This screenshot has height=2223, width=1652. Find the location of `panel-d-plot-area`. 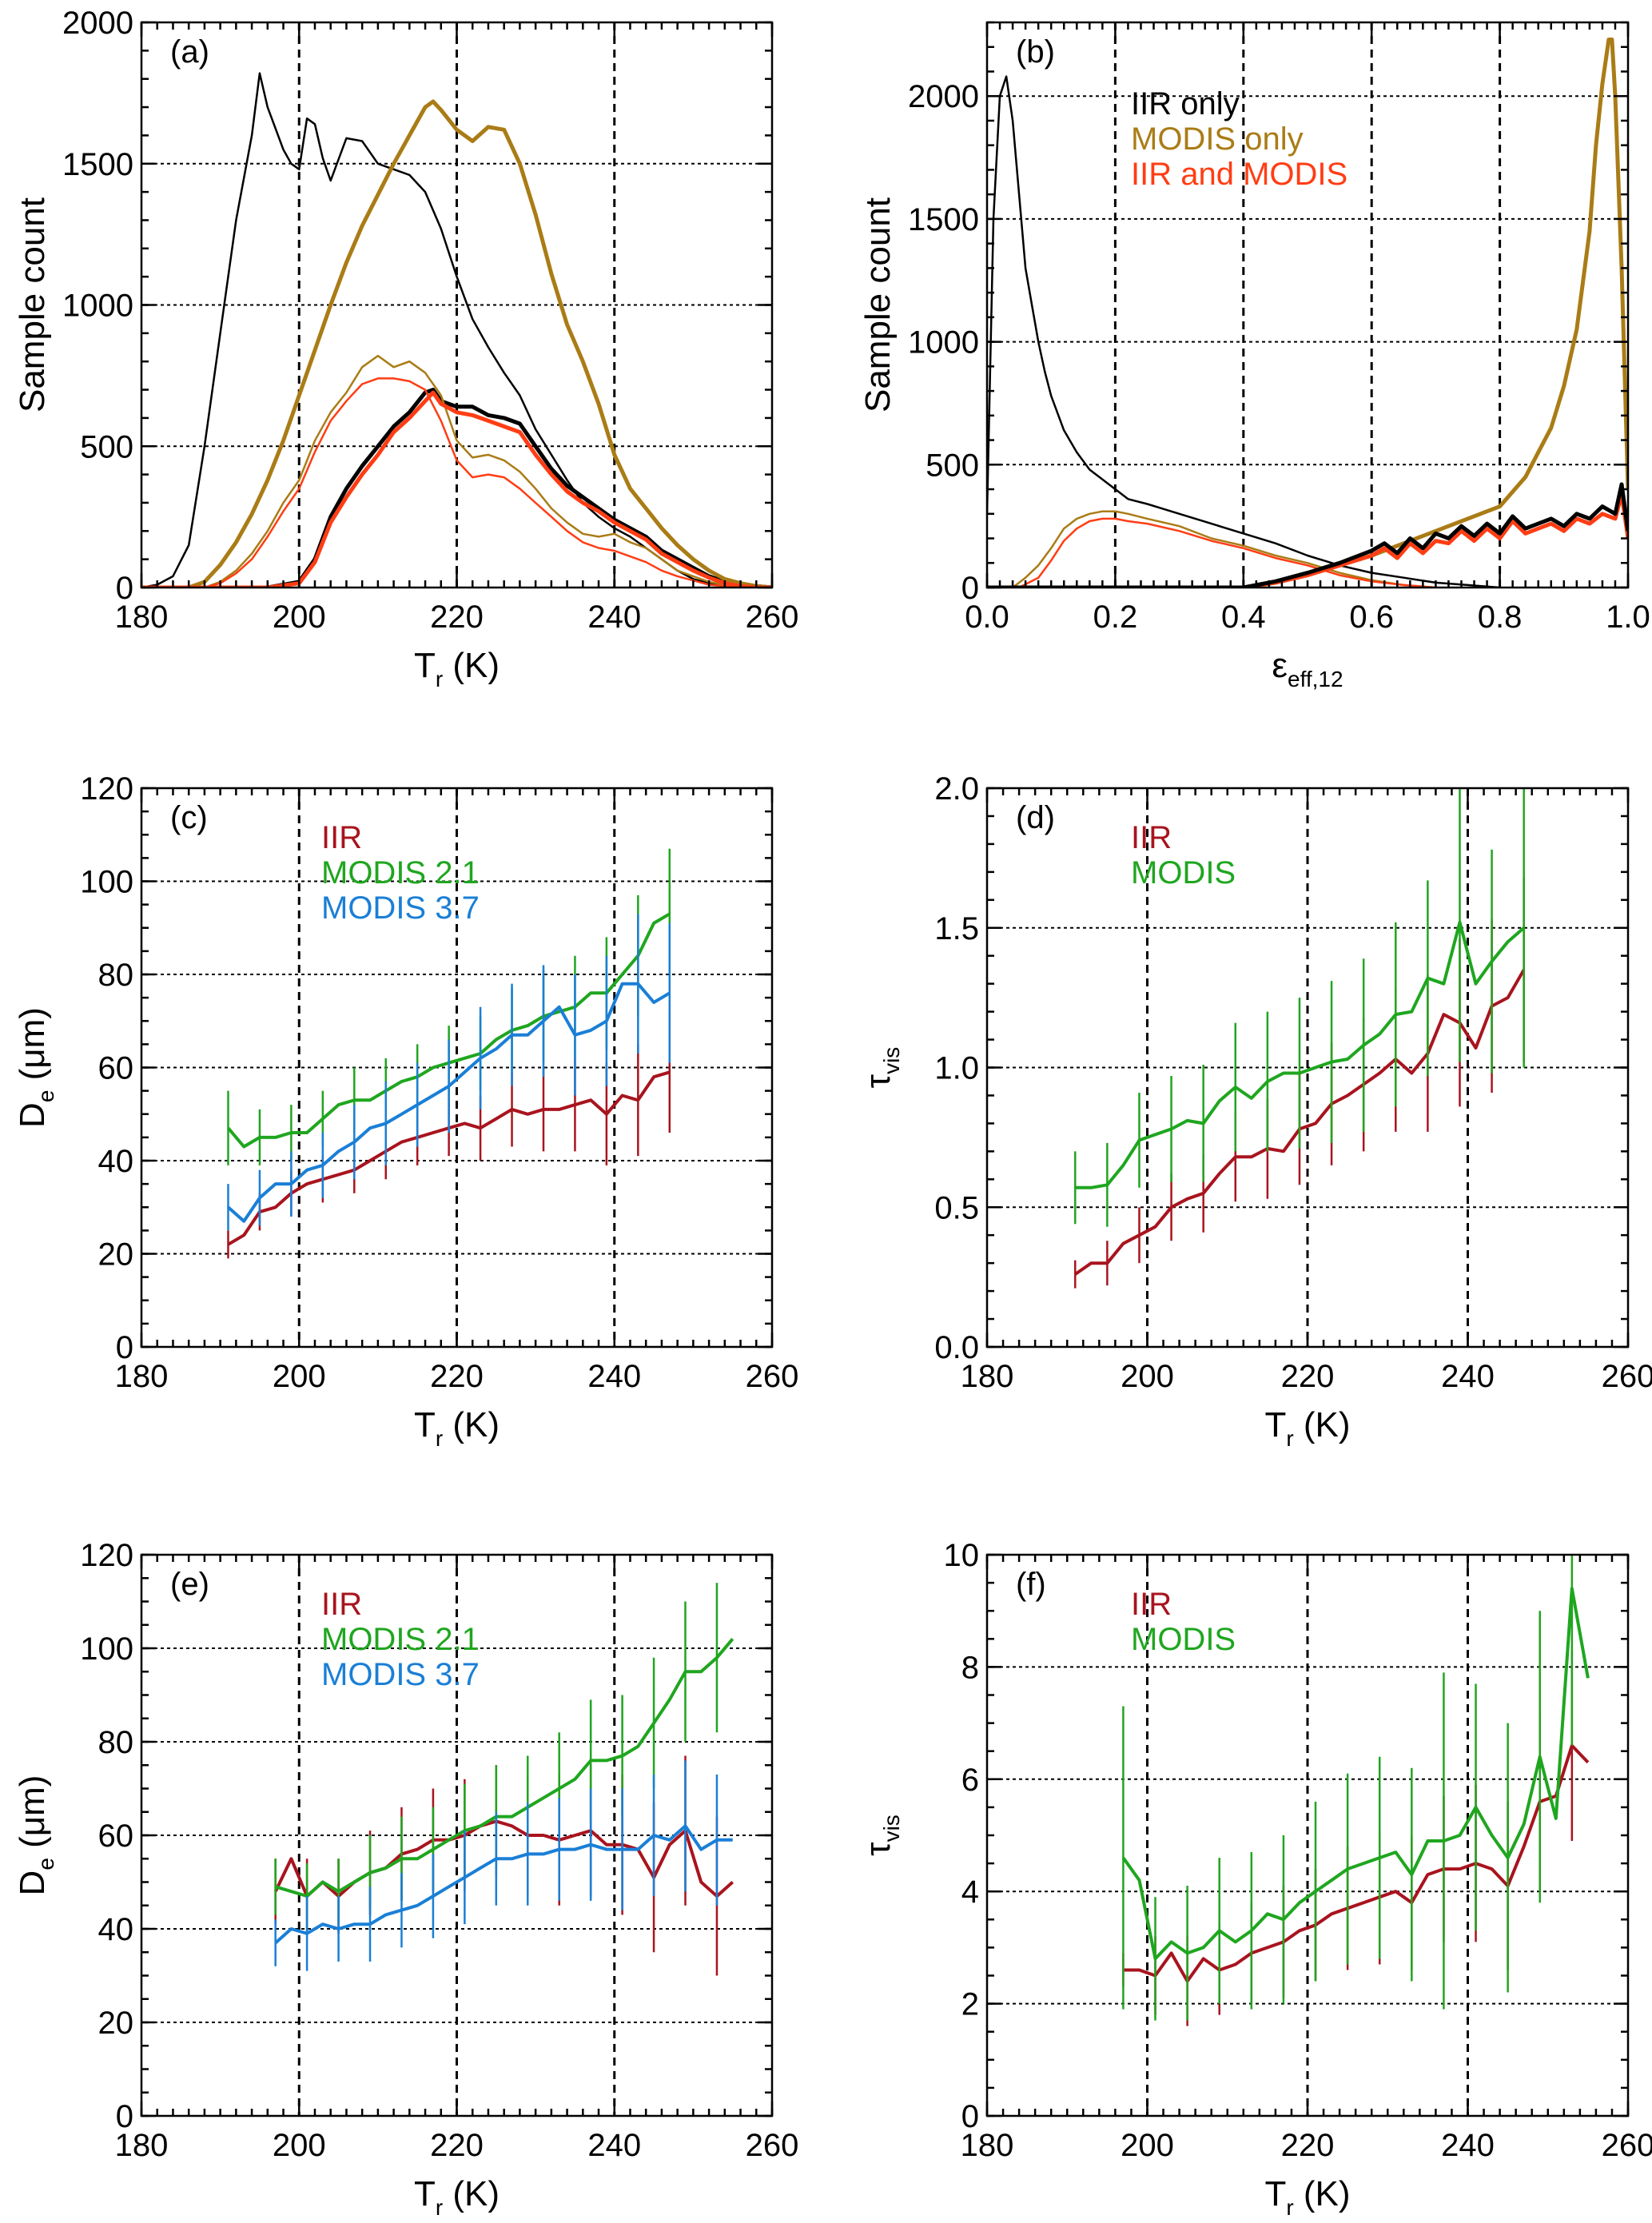

panel-d-plot-area is located at coordinates (1300, 1038).